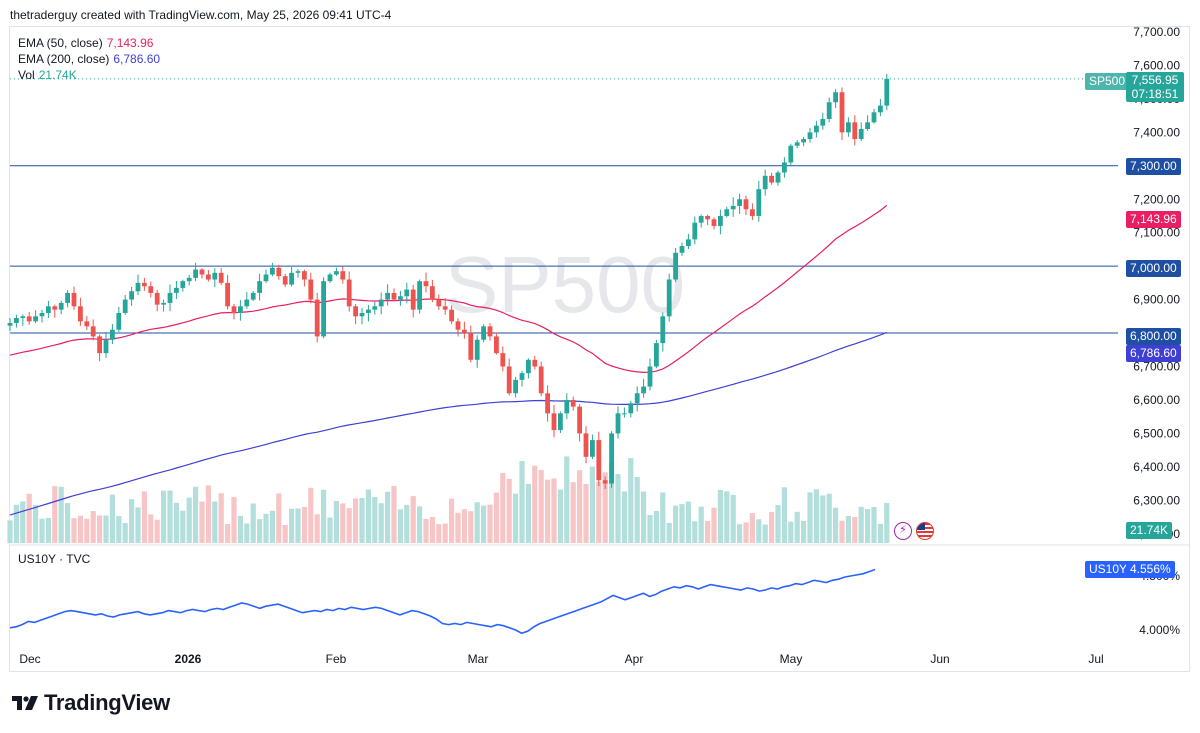 This screenshot has height=733, width=1200. I want to click on price-axis-tick: 7,600.00, so click(1156, 65).